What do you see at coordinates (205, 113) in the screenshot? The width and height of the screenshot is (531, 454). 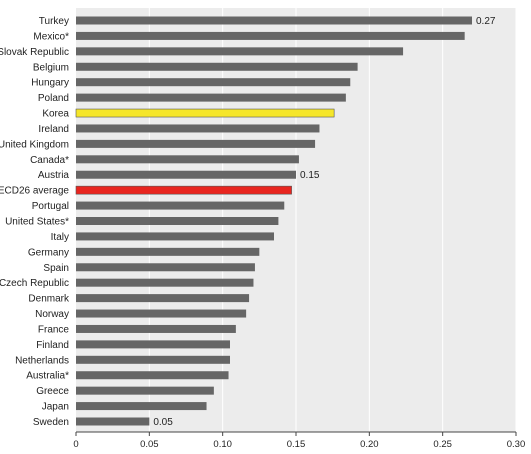 I see `bar-korea` at bounding box center [205, 113].